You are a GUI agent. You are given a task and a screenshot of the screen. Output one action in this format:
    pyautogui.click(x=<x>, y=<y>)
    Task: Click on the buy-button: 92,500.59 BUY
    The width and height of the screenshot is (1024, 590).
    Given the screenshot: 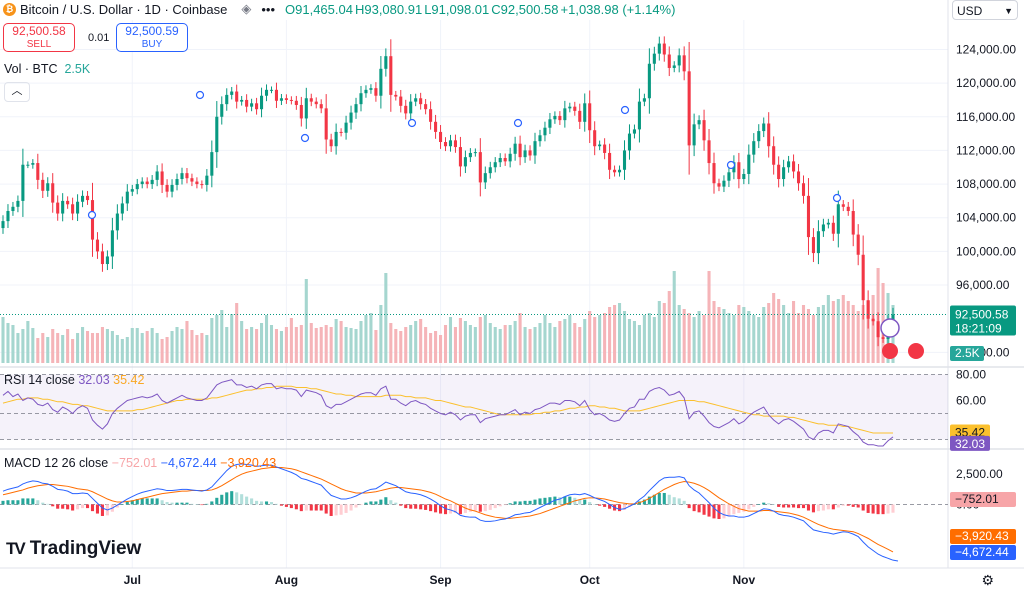 What is the action you would take?
    pyautogui.click(x=152, y=37)
    